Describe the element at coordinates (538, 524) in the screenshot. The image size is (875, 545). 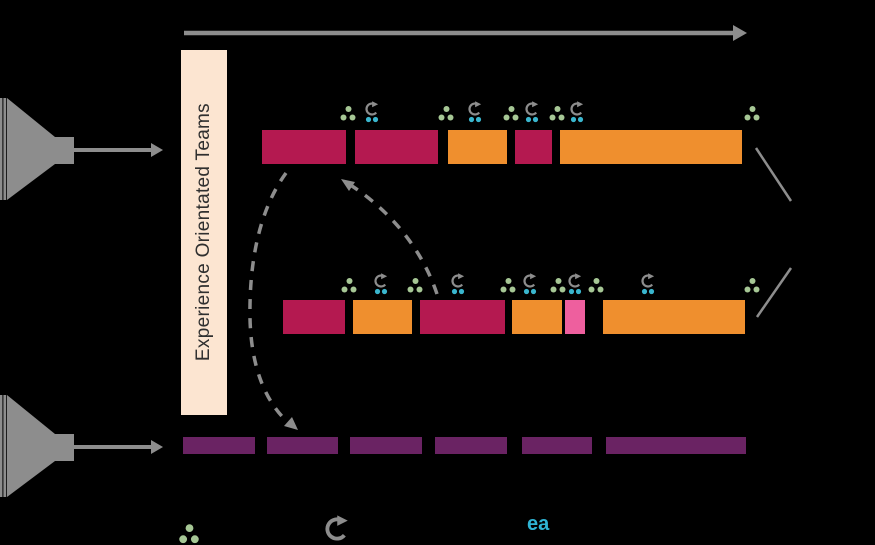
I see `legend-ea-label: ea` at that location.